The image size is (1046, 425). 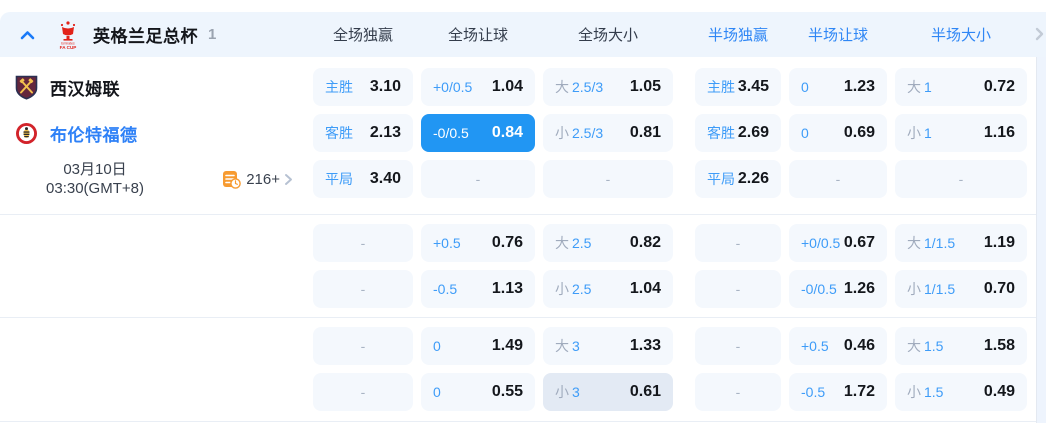 What do you see at coordinates (859, 86) in the screenshot?
I see `odds-value: 1.23` at bounding box center [859, 86].